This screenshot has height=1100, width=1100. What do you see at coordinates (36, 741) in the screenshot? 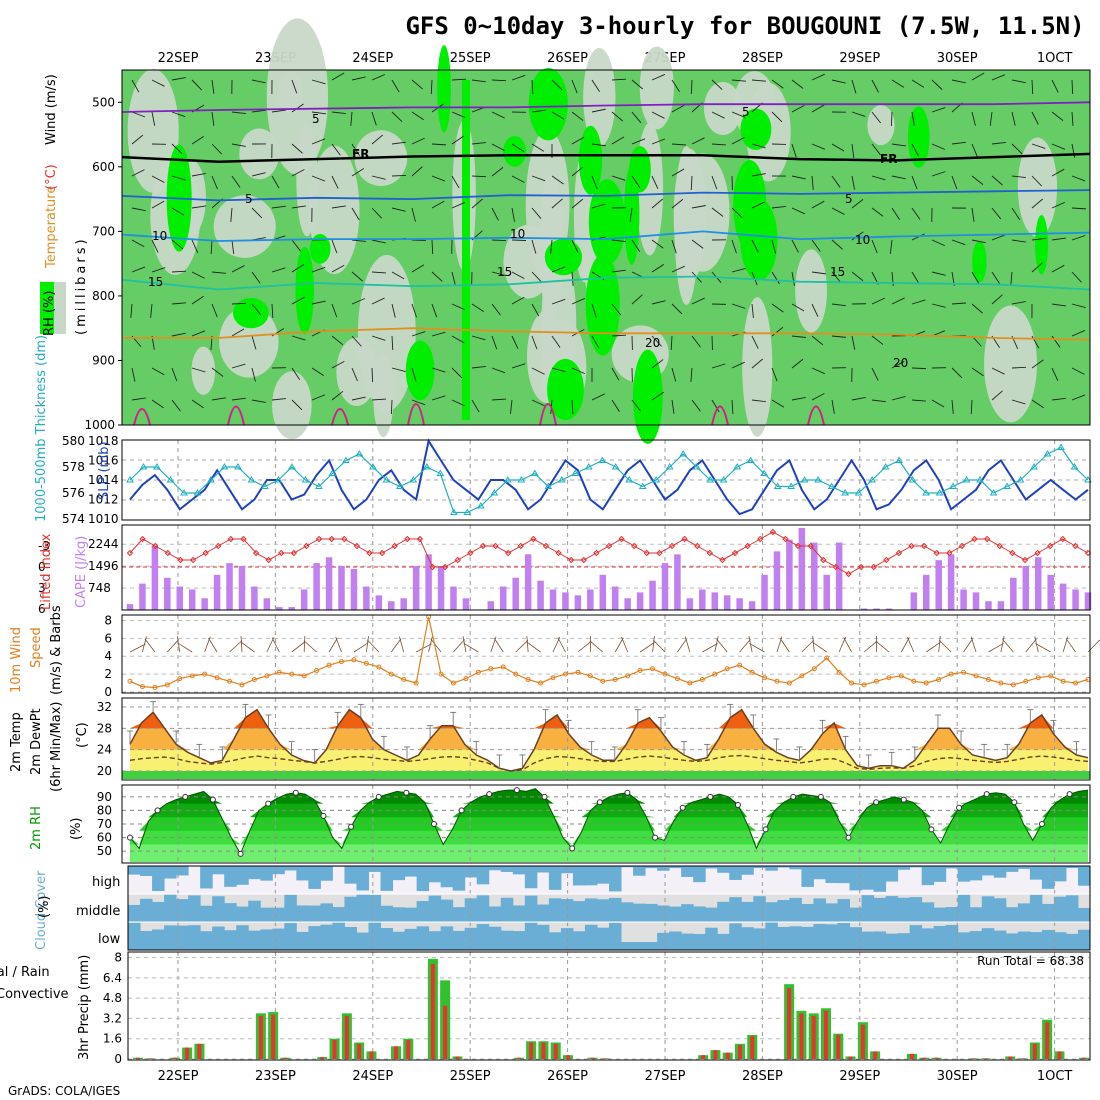
I see `dewpt-label: 2m DewPt` at bounding box center [36, 741].